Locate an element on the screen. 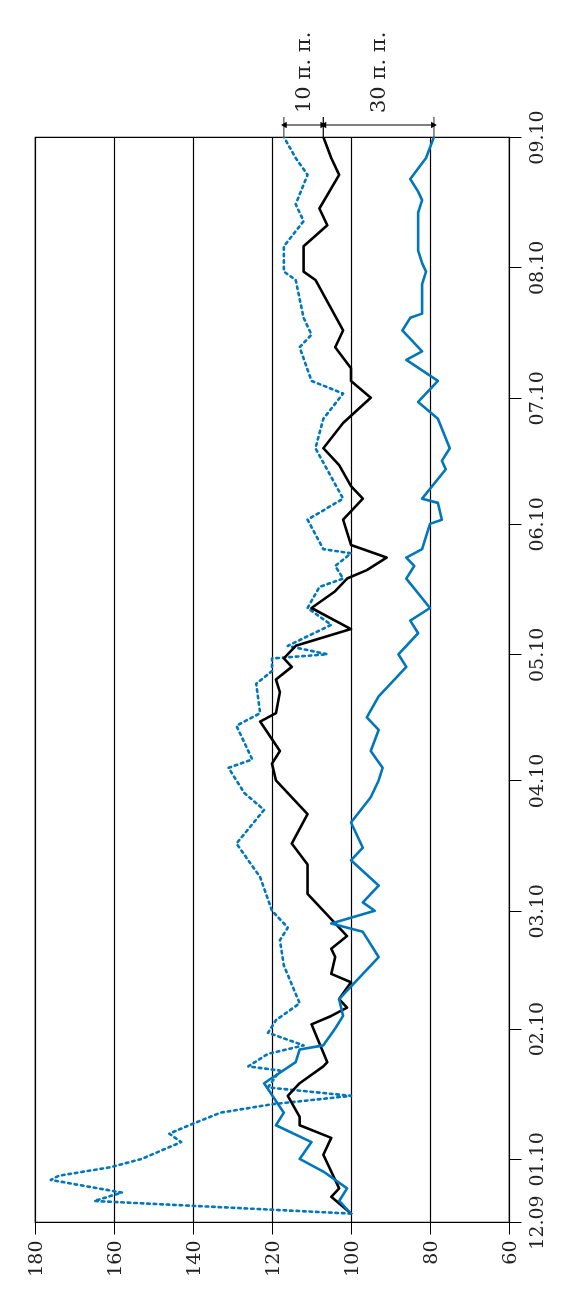 The height and width of the screenshot is (1291, 561). y-tick-label: 06.10 is located at coordinates (535, 524).